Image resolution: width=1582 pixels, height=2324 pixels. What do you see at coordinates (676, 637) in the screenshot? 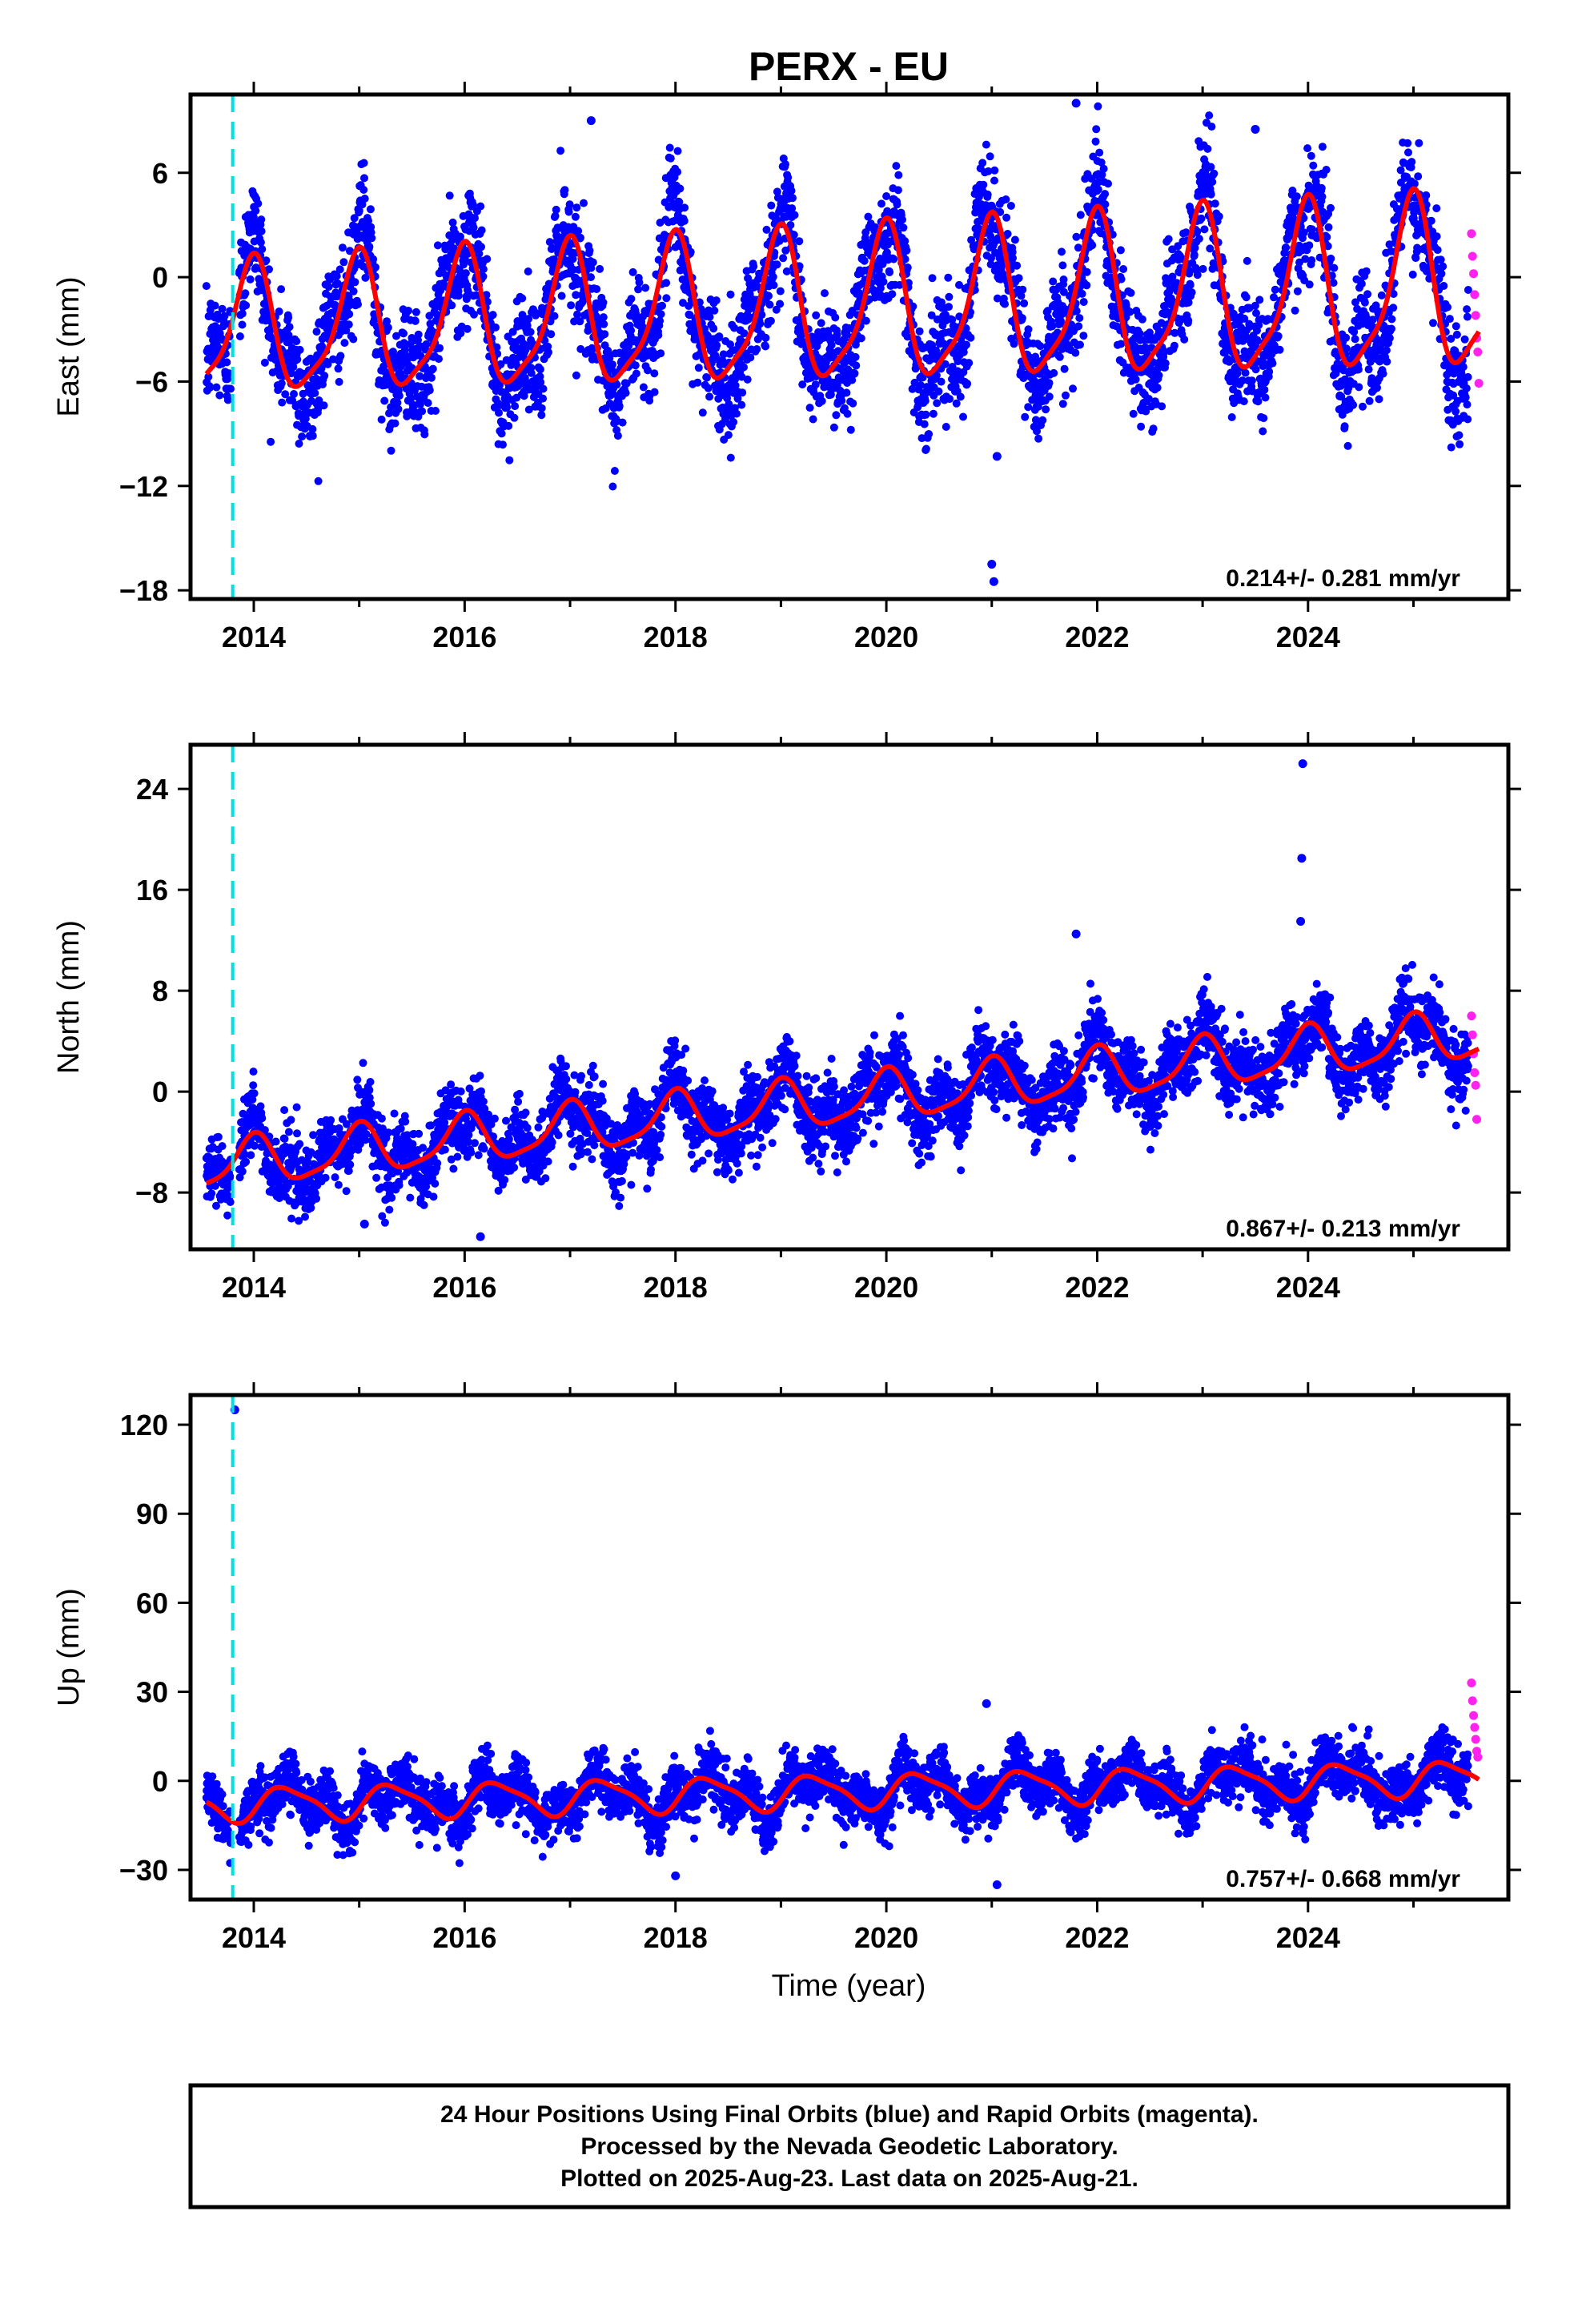
I see `x-tick-label: 2018` at bounding box center [676, 637].